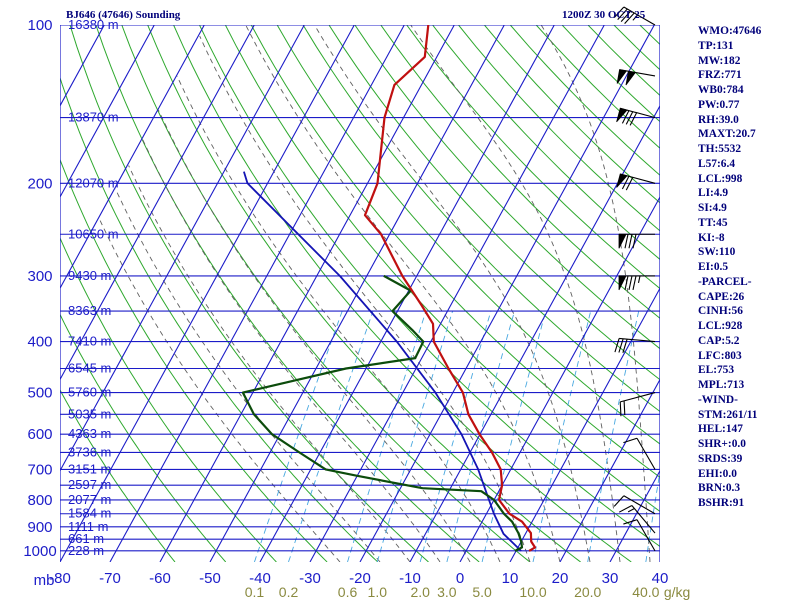 The height and width of the screenshot is (600, 800). Describe the element at coordinates (310, 578) in the screenshot. I see `temperature-tick-label: -30` at that location.